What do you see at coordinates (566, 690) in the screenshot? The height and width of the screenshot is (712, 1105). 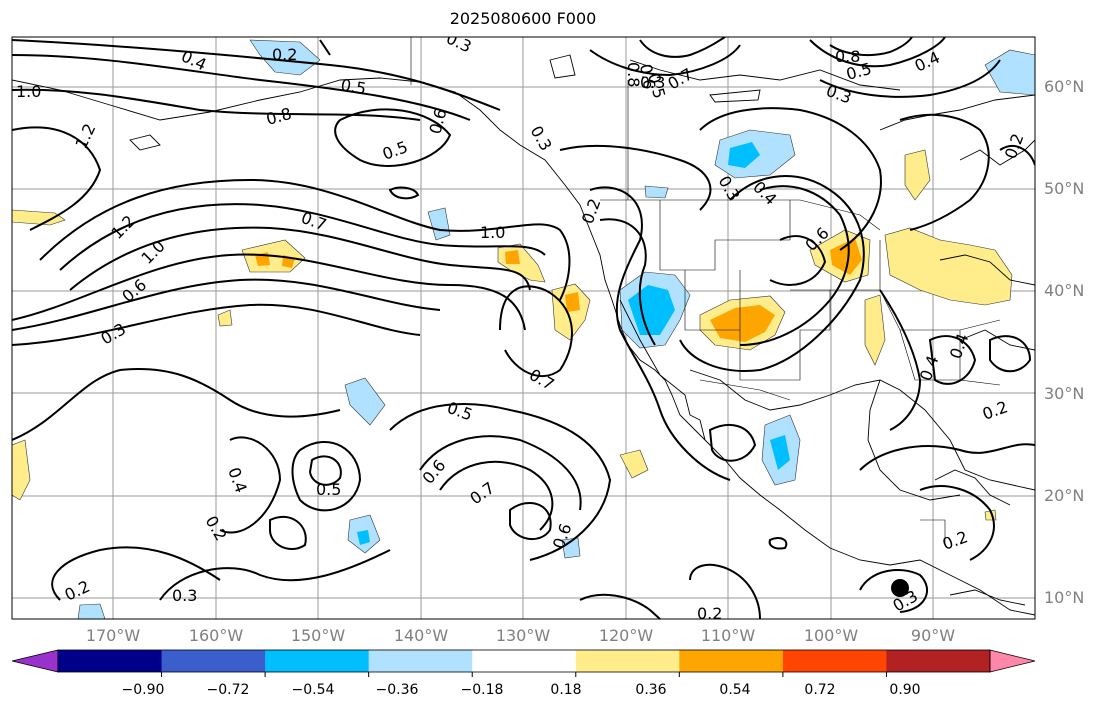 I see `colorbar-tick-label: 0.18` at bounding box center [566, 690].